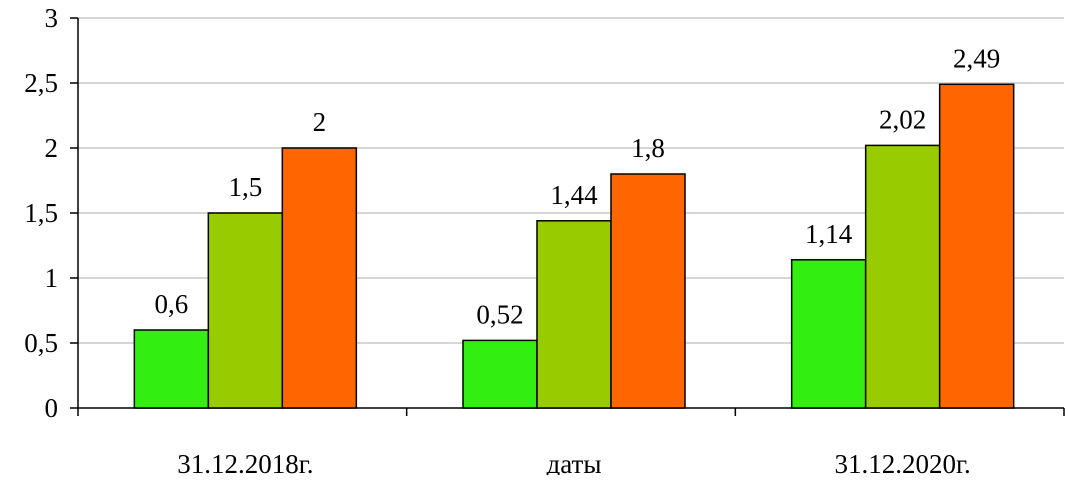  I want to click on y-tick-label: 3, so click(52, 18).